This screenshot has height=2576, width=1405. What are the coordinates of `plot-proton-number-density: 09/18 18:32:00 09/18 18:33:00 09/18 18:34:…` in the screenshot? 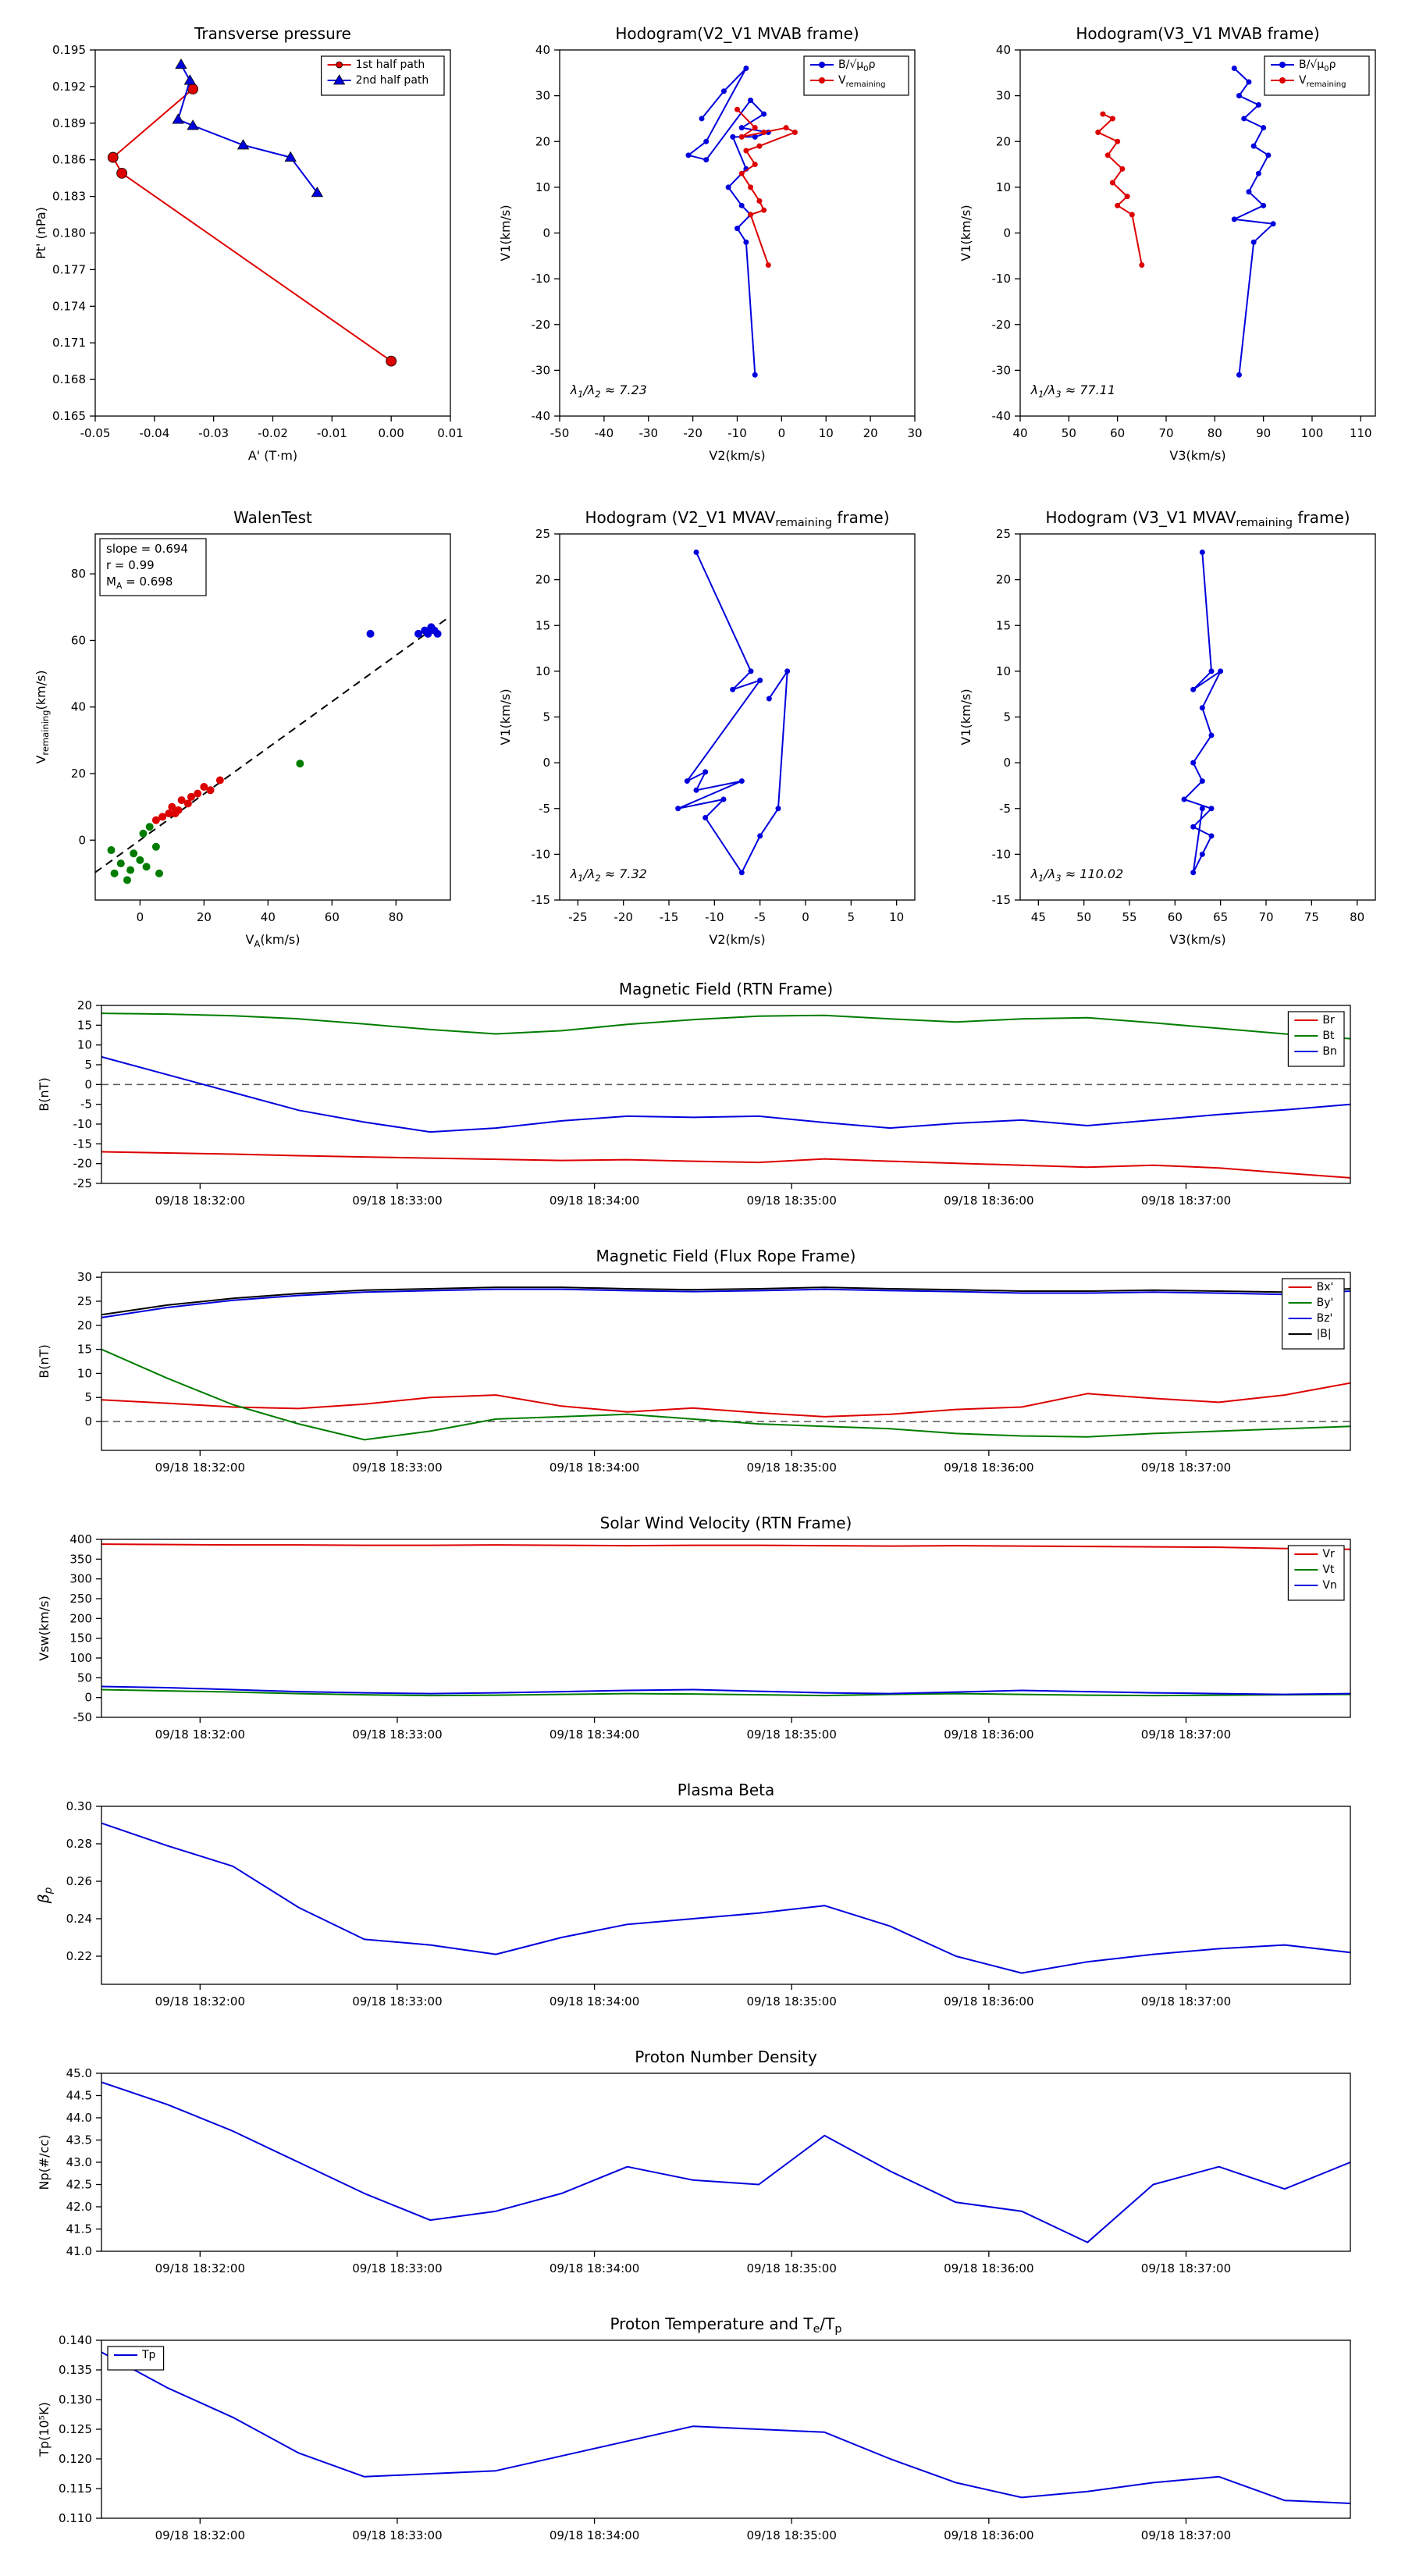 It's located at (703, 2172).